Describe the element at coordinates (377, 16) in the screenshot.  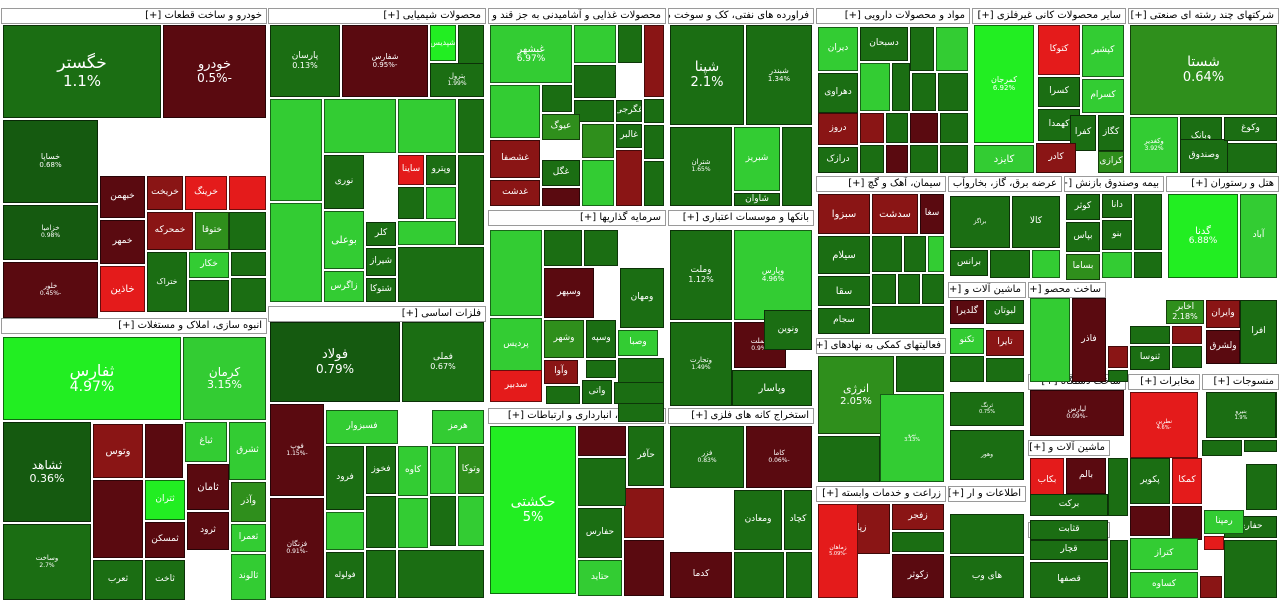
I see `sector-header-chem: محصولات شیمیایی [+]` at that location.